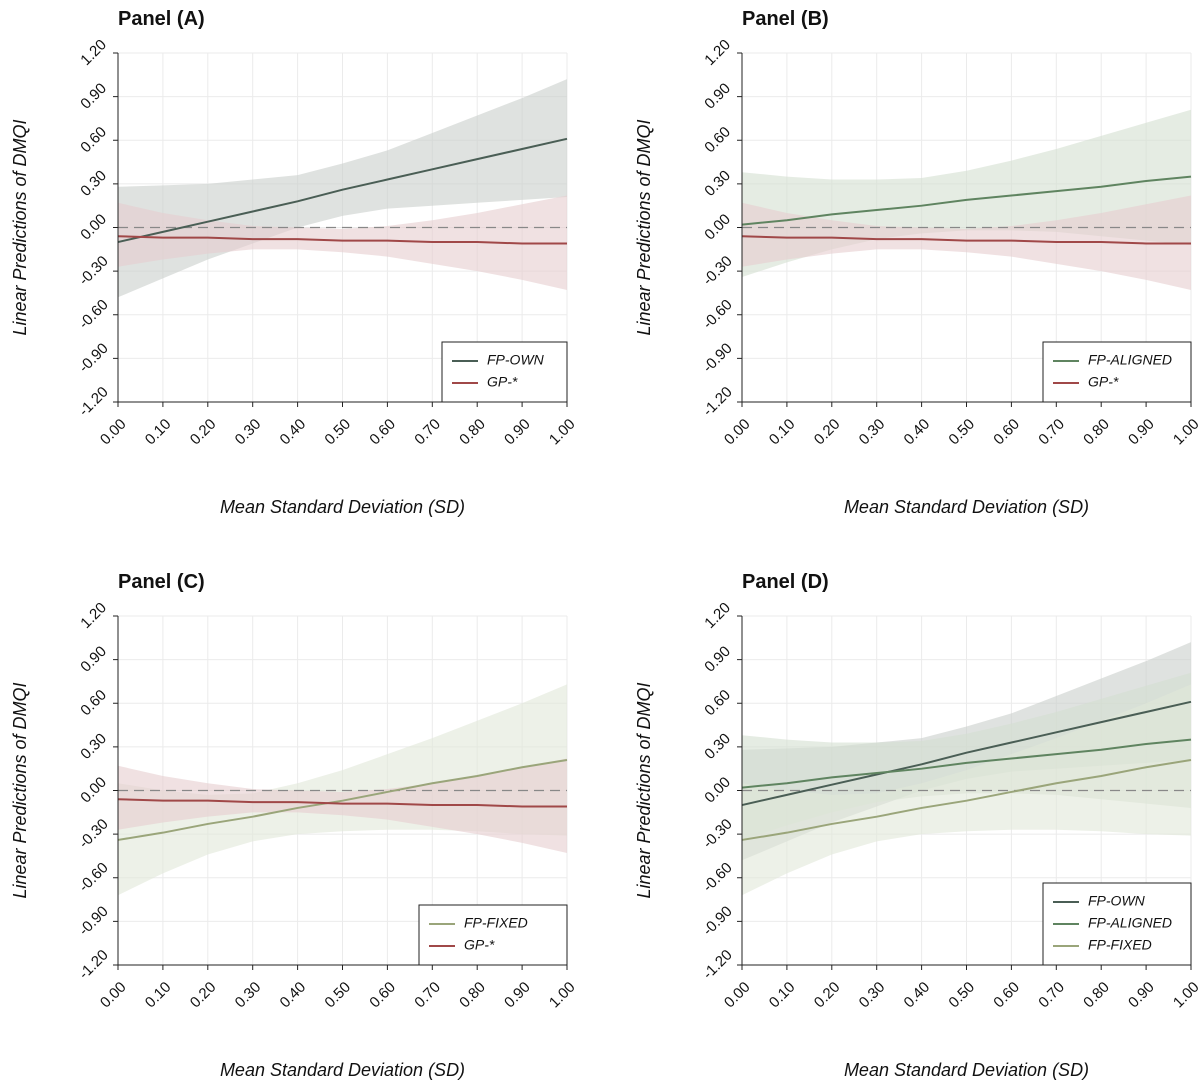  What do you see at coordinates (1120, 945) in the screenshot?
I see `legend-label: FP-FIXED` at bounding box center [1120, 945].